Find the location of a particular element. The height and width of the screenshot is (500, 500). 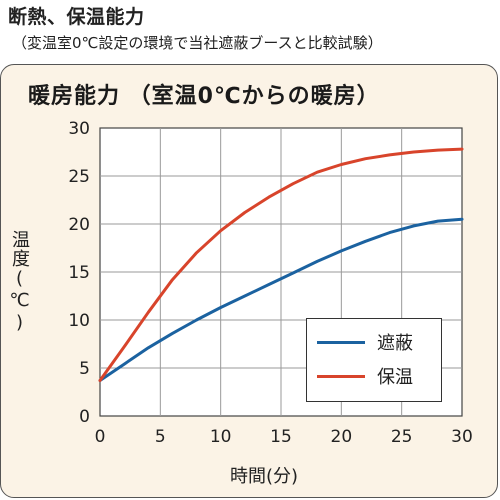

legend-item-insulation: 保温 is located at coordinates (365, 376).